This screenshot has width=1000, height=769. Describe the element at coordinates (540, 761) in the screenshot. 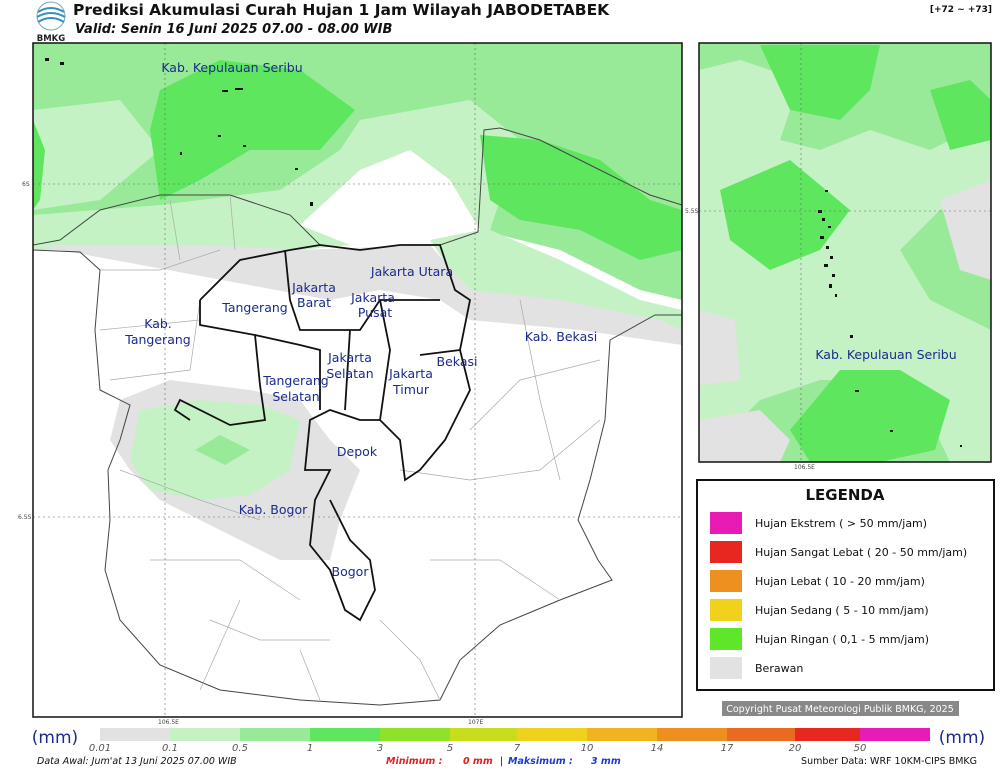

I see `maximum-label: Maksimum :` at that location.